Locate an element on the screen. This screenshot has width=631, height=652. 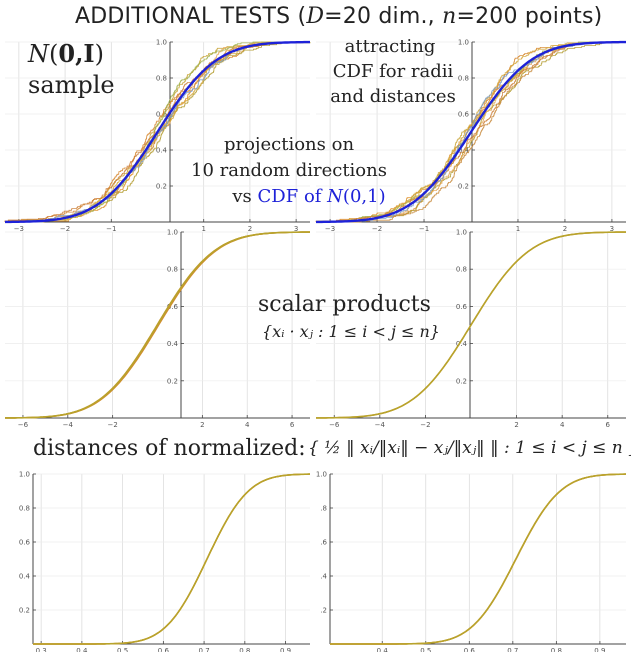
attracting-annotation: attracting CDF for radii and distances is located at coordinates (393, 71).